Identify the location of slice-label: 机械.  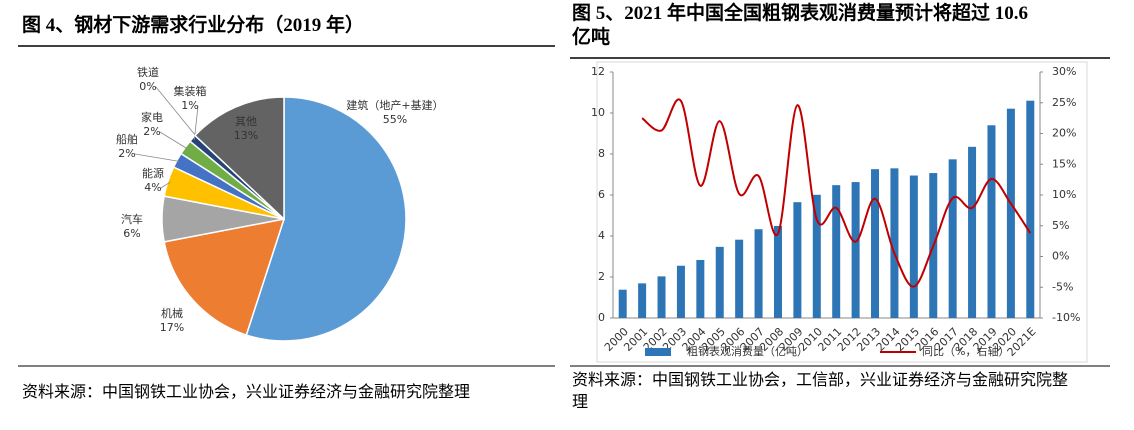
(172, 313).